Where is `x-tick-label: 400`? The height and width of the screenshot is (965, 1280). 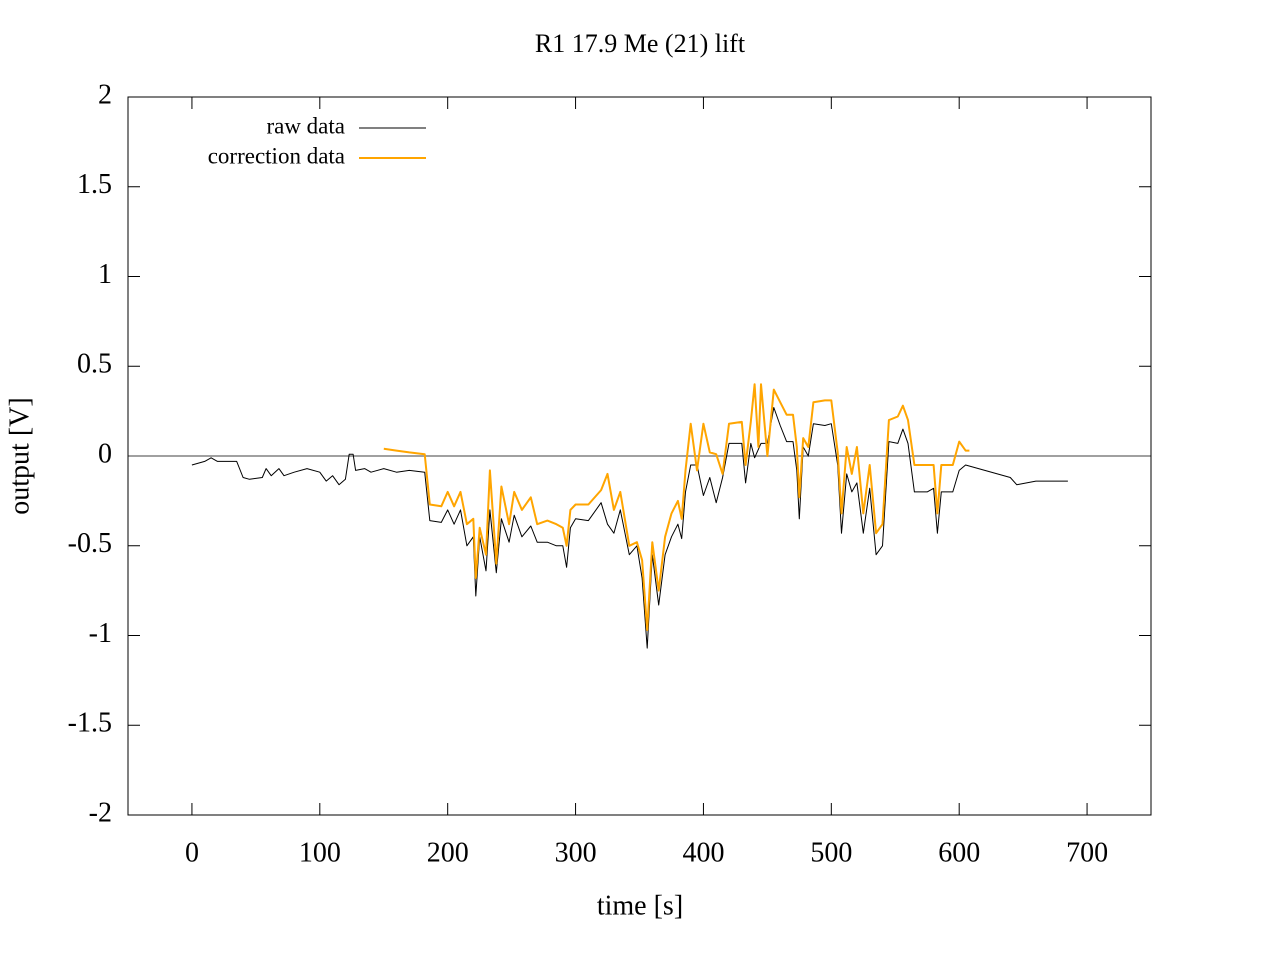
x-tick-label: 400 is located at coordinates (703, 852).